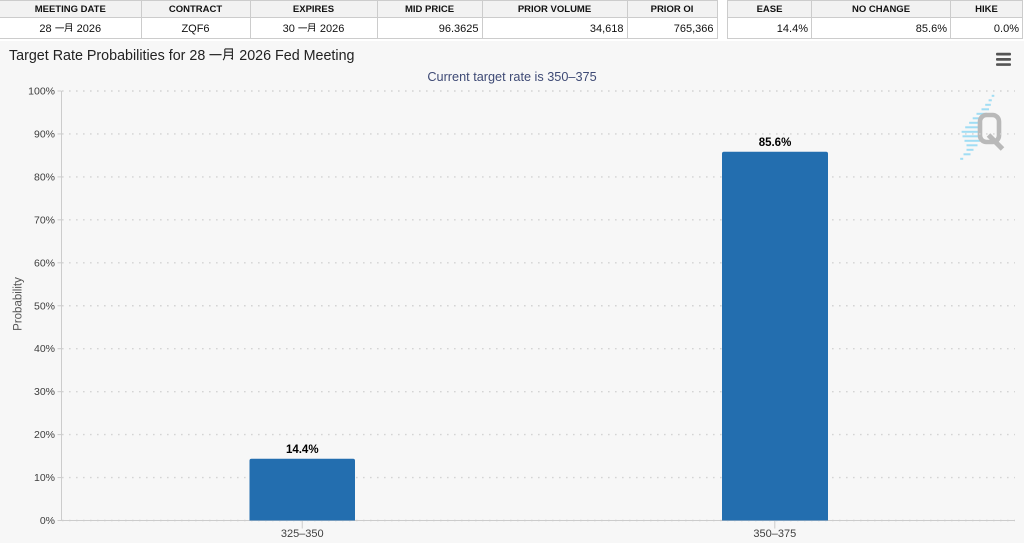 Image resolution: width=1024 pixels, height=543 pixels. Describe the element at coordinates (44, 478) in the screenshot. I see `svg-text: 10%` at that location.